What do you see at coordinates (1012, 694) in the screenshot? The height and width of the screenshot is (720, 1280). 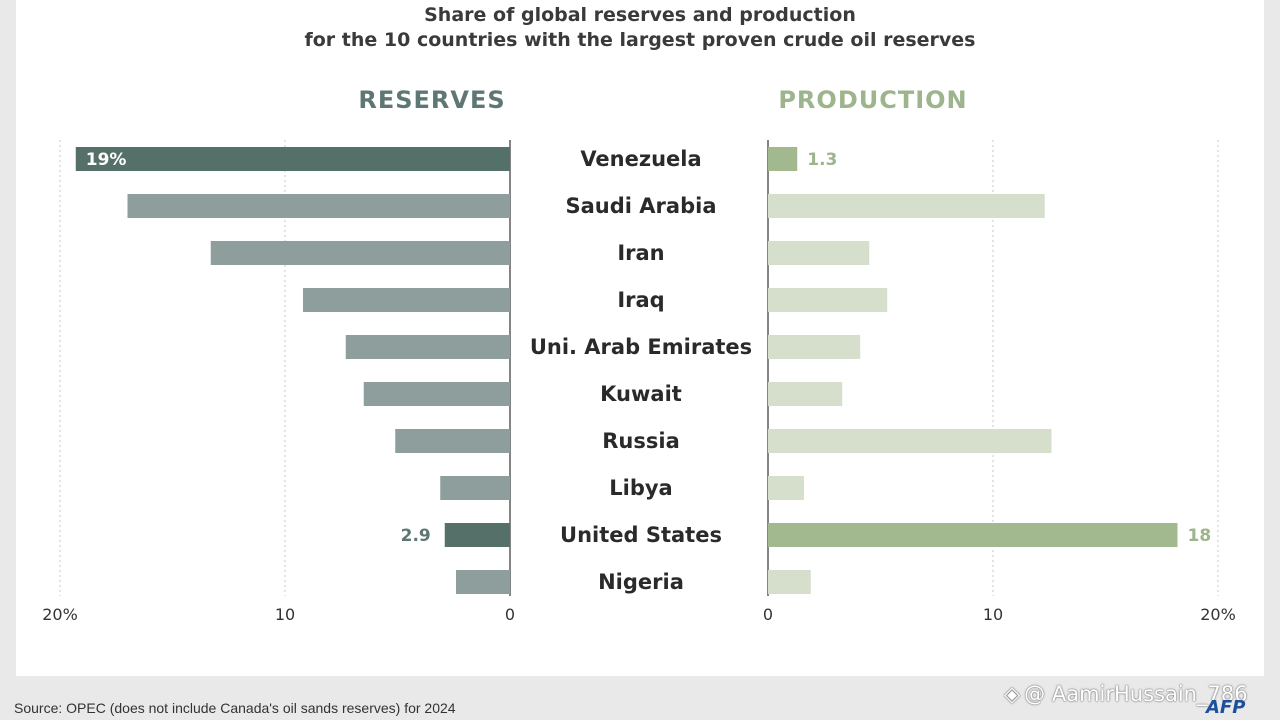 I see `diamond-icon: ◈` at bounding box center [1012, 694].